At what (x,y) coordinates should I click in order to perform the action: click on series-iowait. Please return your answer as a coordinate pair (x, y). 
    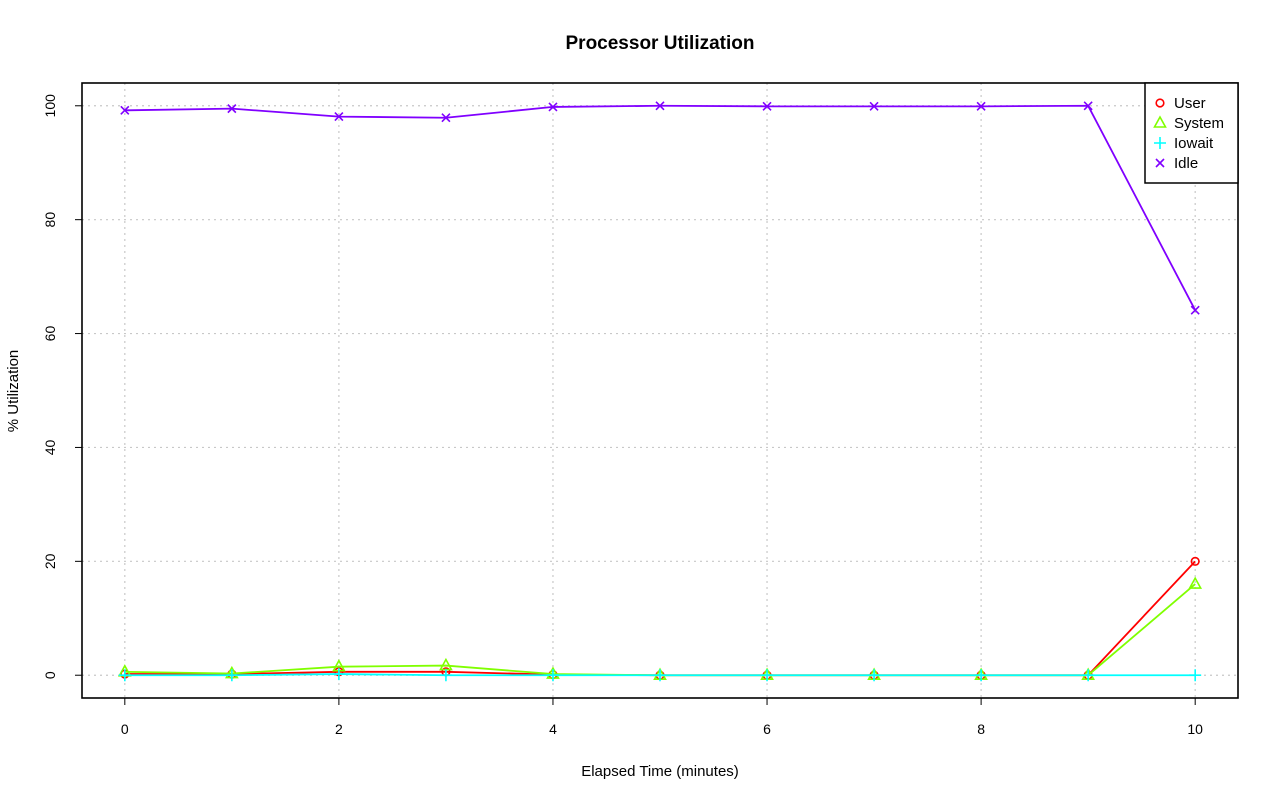
    Looking at the image, I should click on (660, 675).